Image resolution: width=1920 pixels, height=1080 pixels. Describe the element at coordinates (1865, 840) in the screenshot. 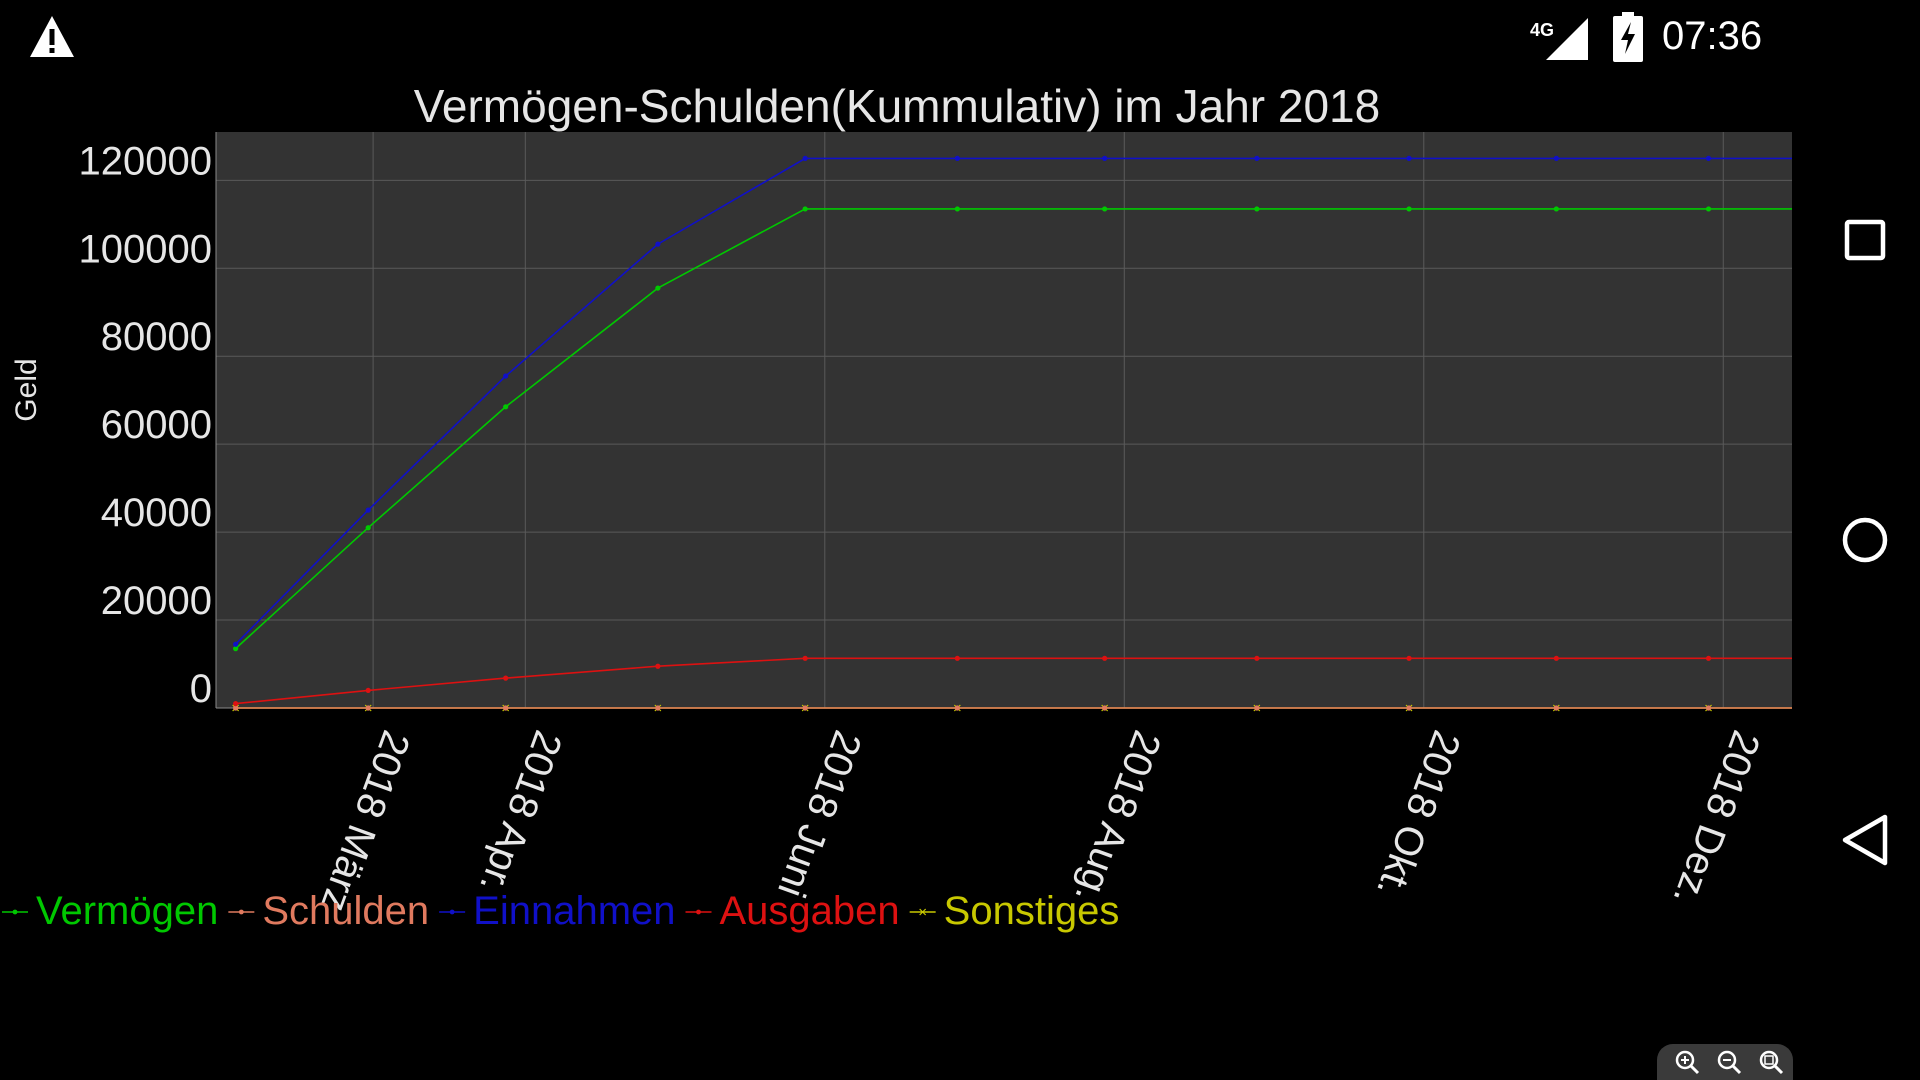

I see `back-triangle-icon` at that location.